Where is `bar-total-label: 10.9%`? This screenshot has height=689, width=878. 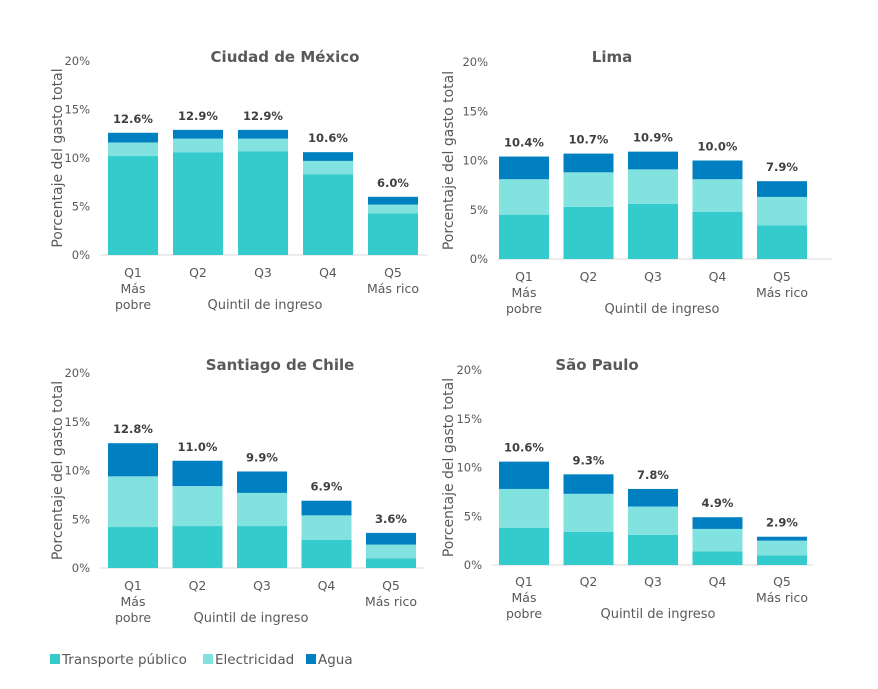 bar-total-label: 10.9% is located at coordinates (653, 138).